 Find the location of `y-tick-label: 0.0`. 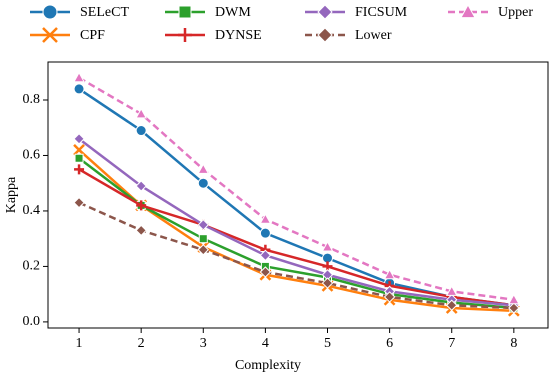

y-tick-label: 0.0 is located at coordinates (32, 321).